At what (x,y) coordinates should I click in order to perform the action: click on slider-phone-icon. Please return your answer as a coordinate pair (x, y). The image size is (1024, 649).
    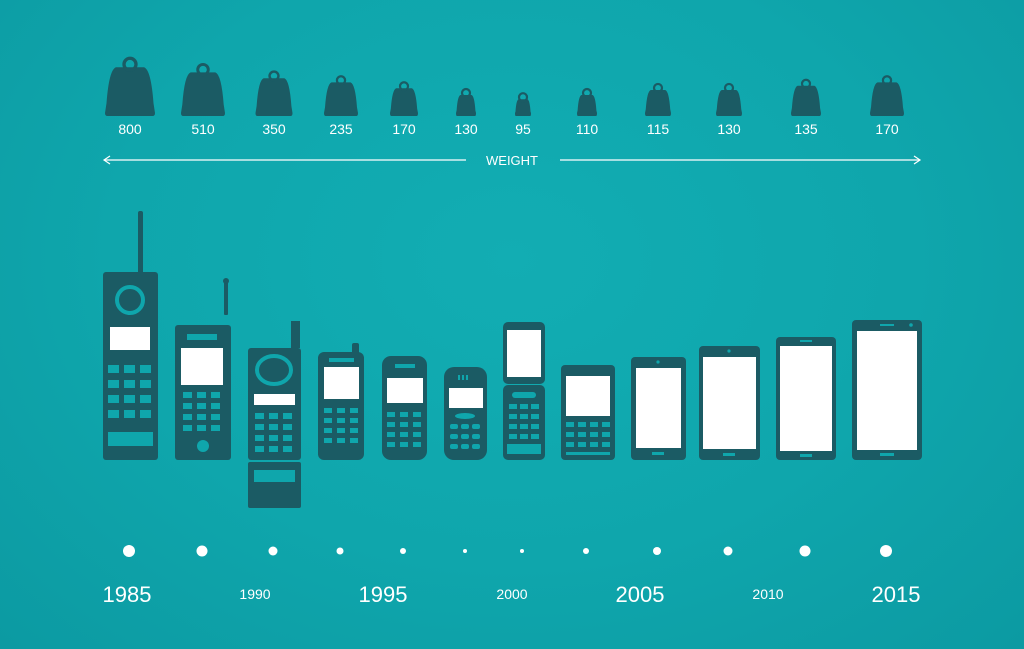
    Looking at the image, I should click on (524, 391).